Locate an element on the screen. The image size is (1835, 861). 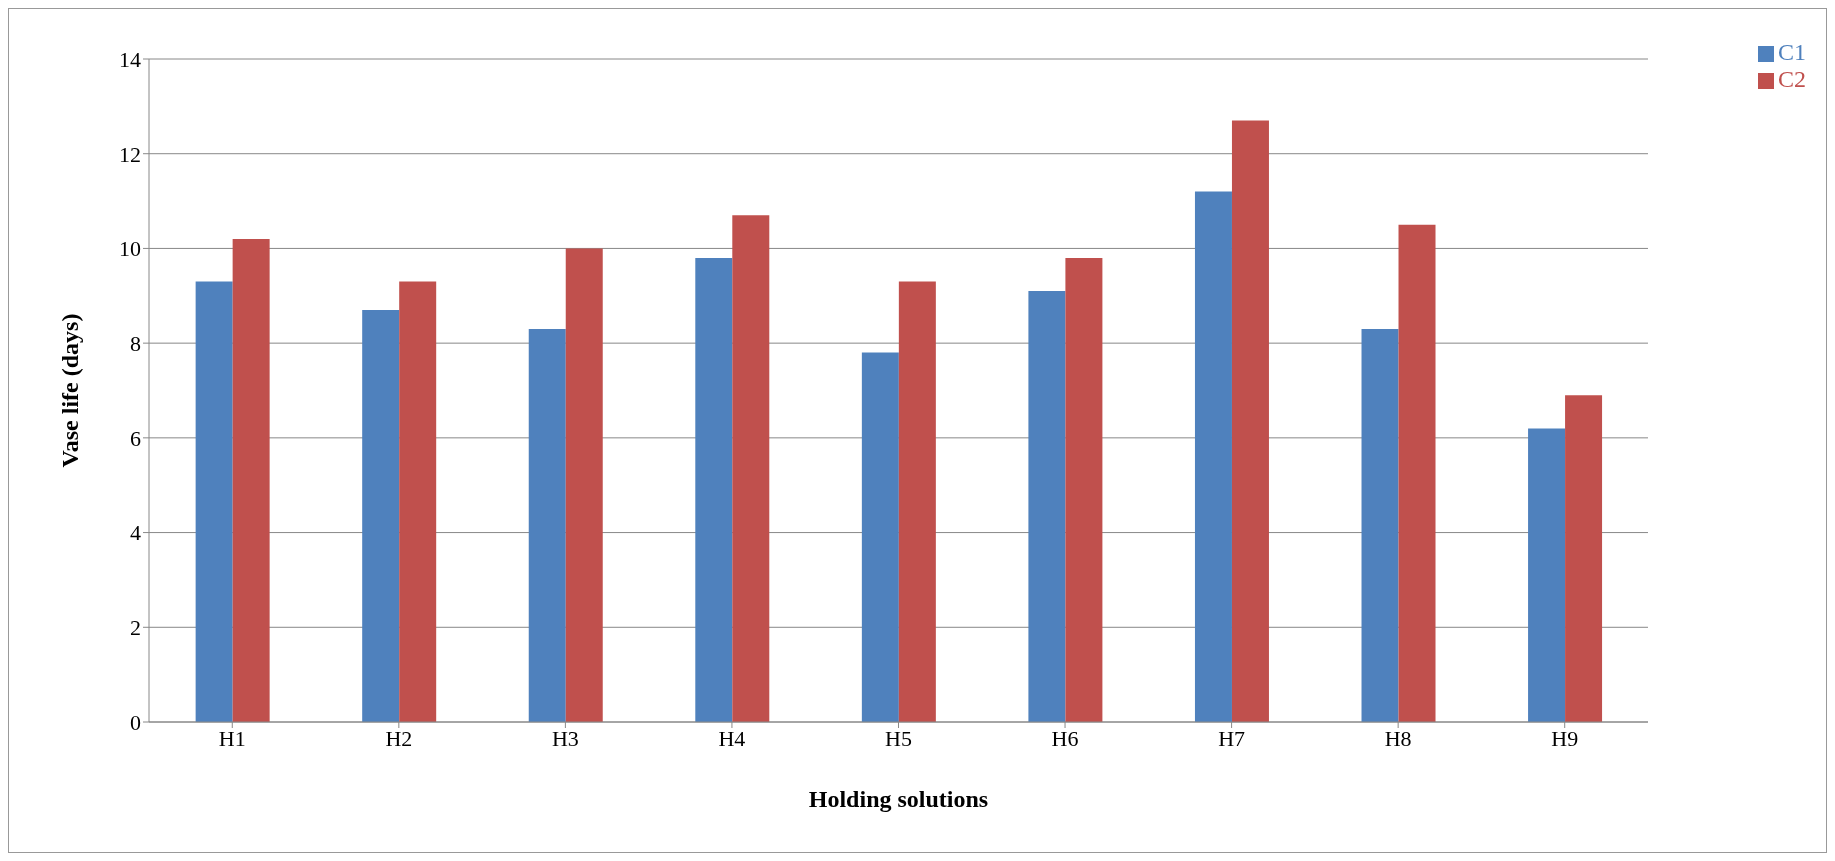
x-axis-title: Holding solutions is located at coordinates (898, 799).